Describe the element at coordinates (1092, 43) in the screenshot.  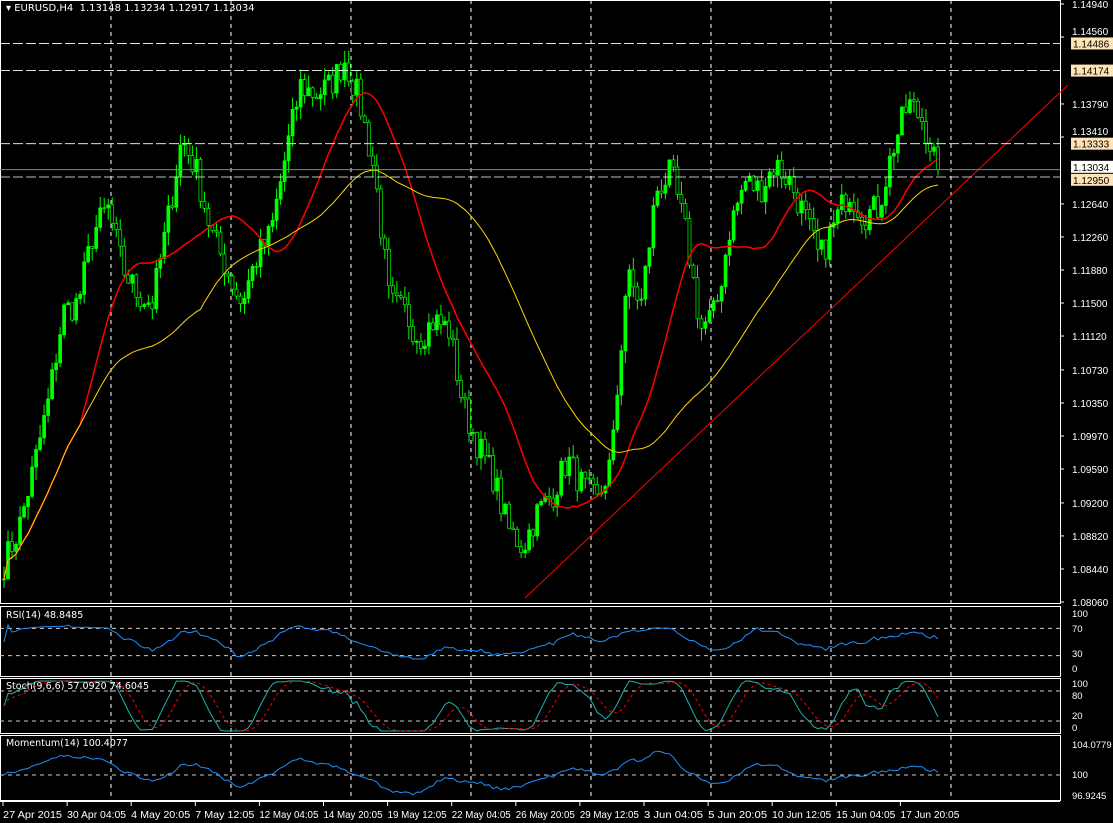
I see `level-label-bg` at that location.